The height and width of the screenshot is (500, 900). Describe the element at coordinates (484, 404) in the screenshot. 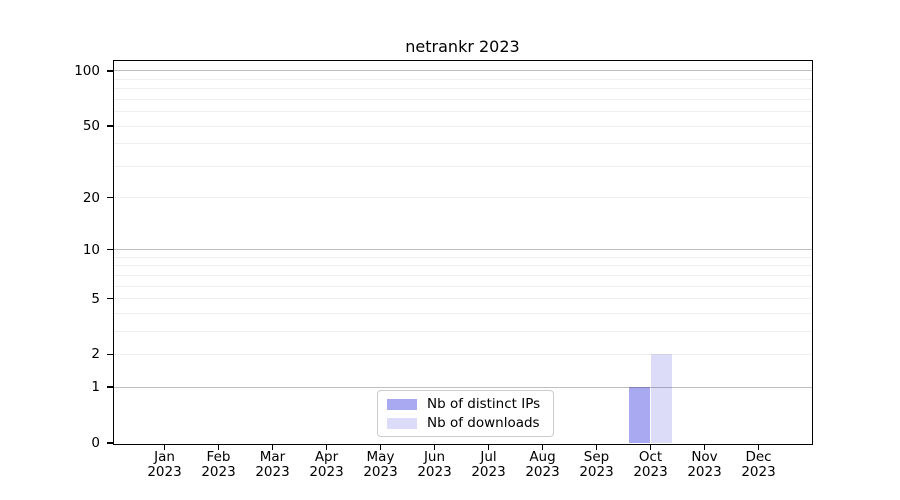

I see `legend-label-distinct-ips: Nb of distinct IPs` at that location.